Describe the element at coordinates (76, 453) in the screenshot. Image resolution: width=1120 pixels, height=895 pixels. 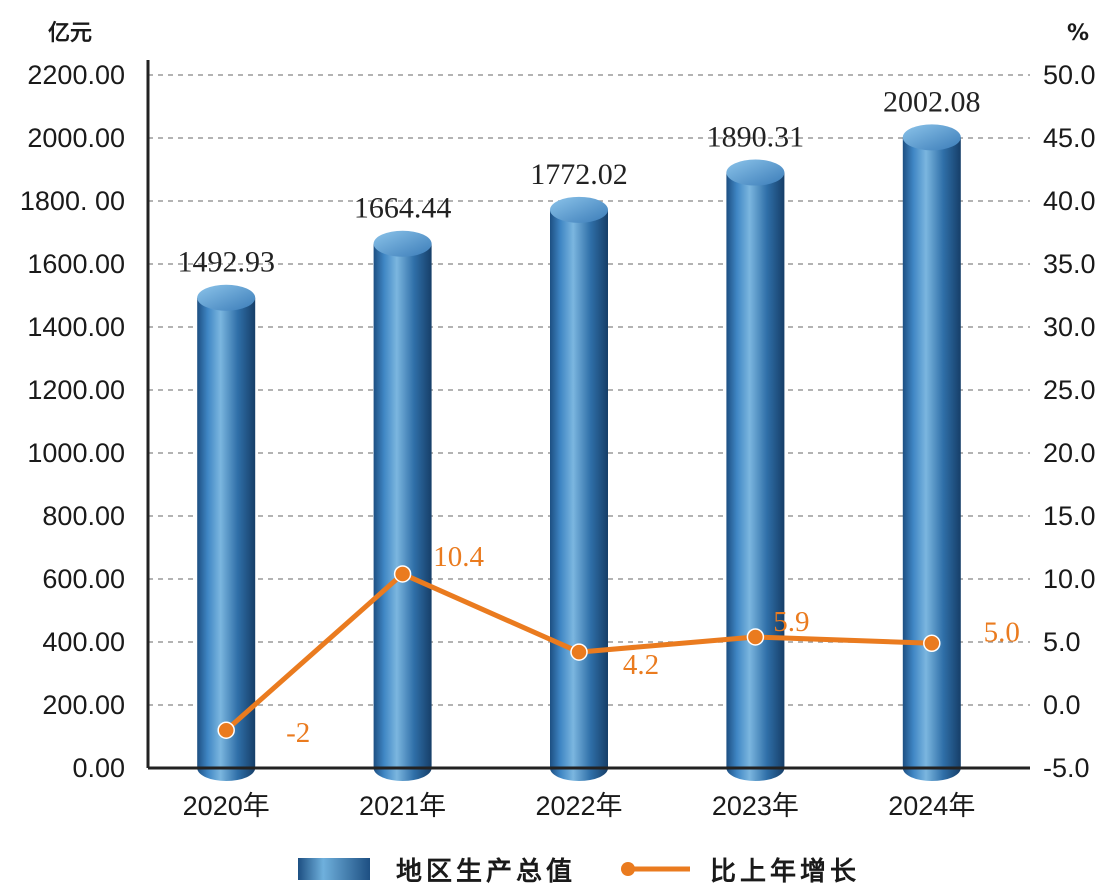
I see `left-tick-label: 1000.00` at that location.